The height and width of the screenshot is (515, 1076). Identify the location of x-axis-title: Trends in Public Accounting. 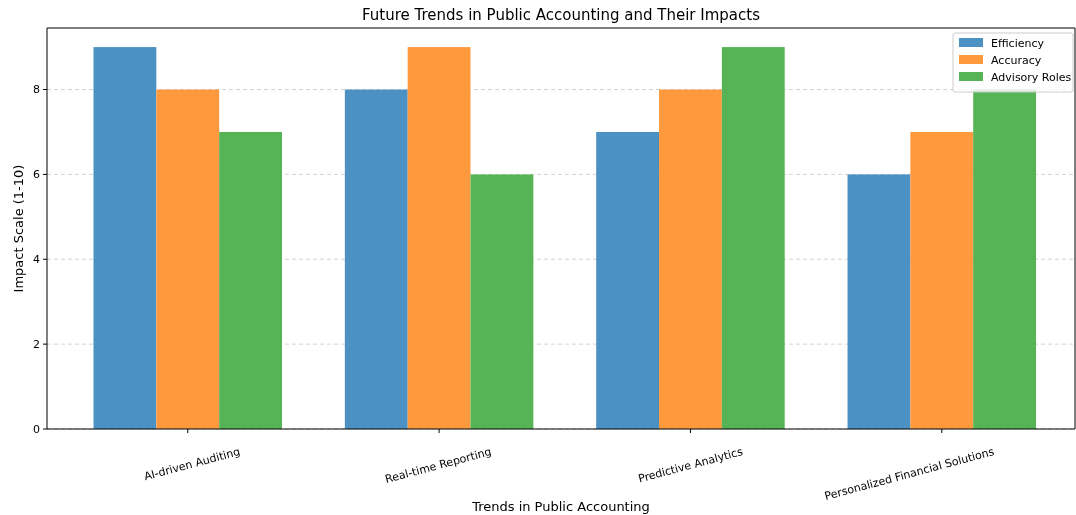
(560, 506).